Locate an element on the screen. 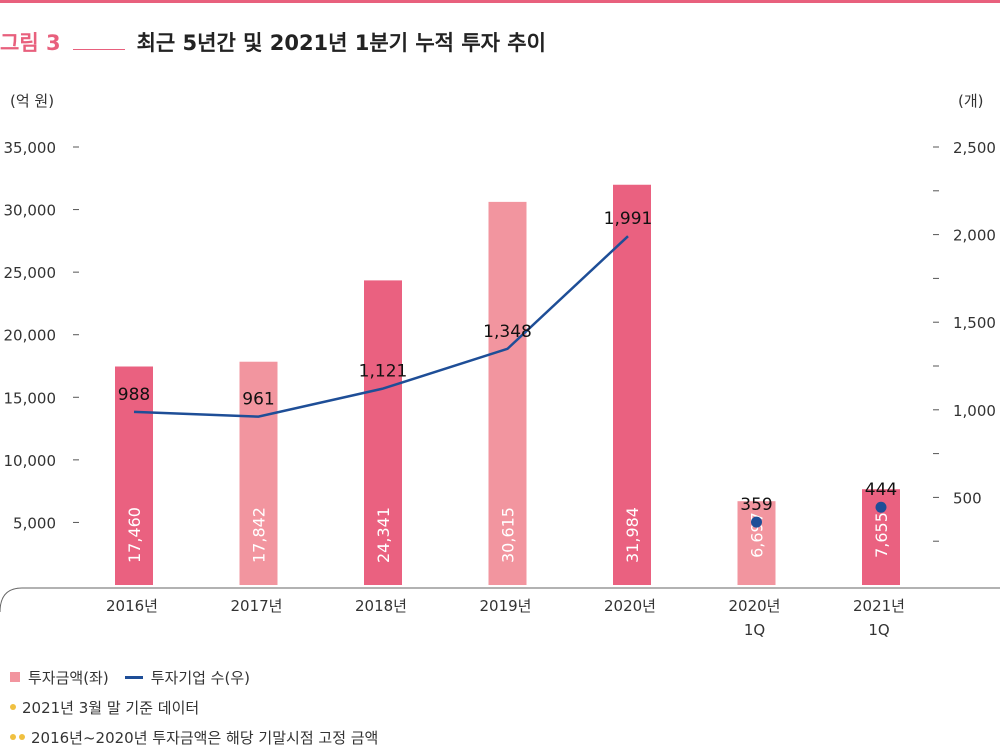  right-axis-unit: (개) is located at coordinates (971, 101).